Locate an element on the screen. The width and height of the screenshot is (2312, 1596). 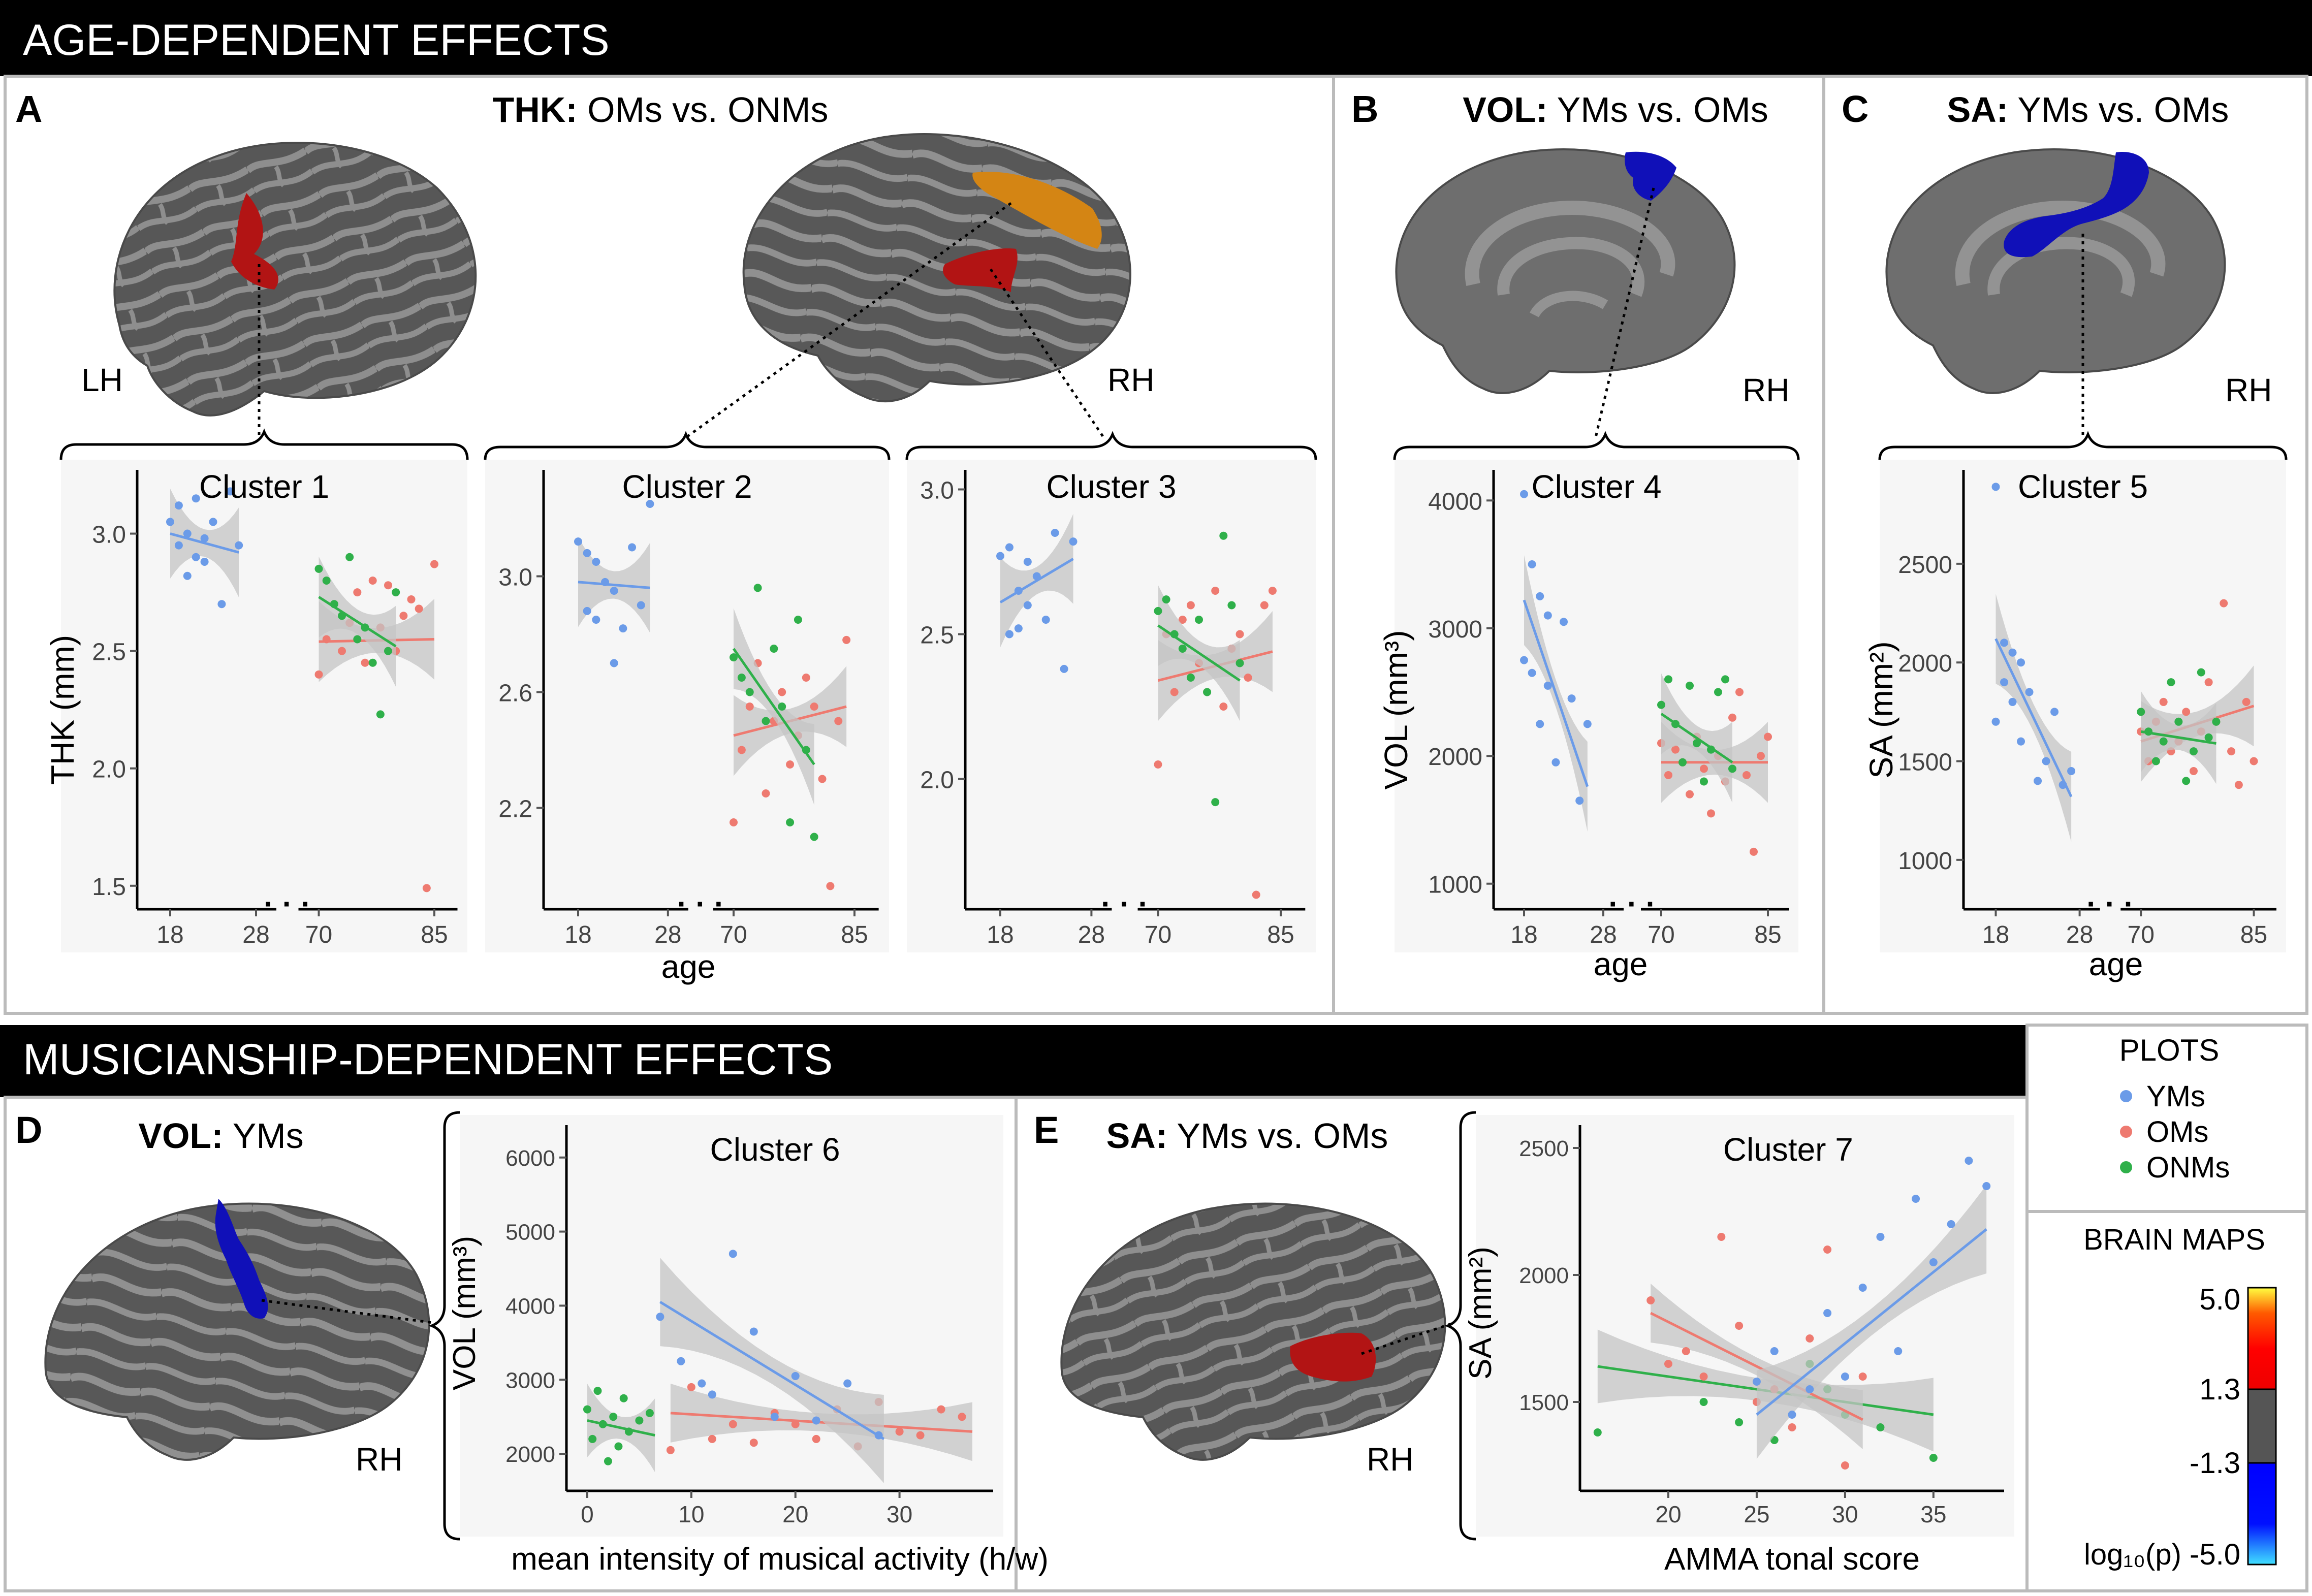
y-tick-label: 1000 is located at coordinates (1455, 886).